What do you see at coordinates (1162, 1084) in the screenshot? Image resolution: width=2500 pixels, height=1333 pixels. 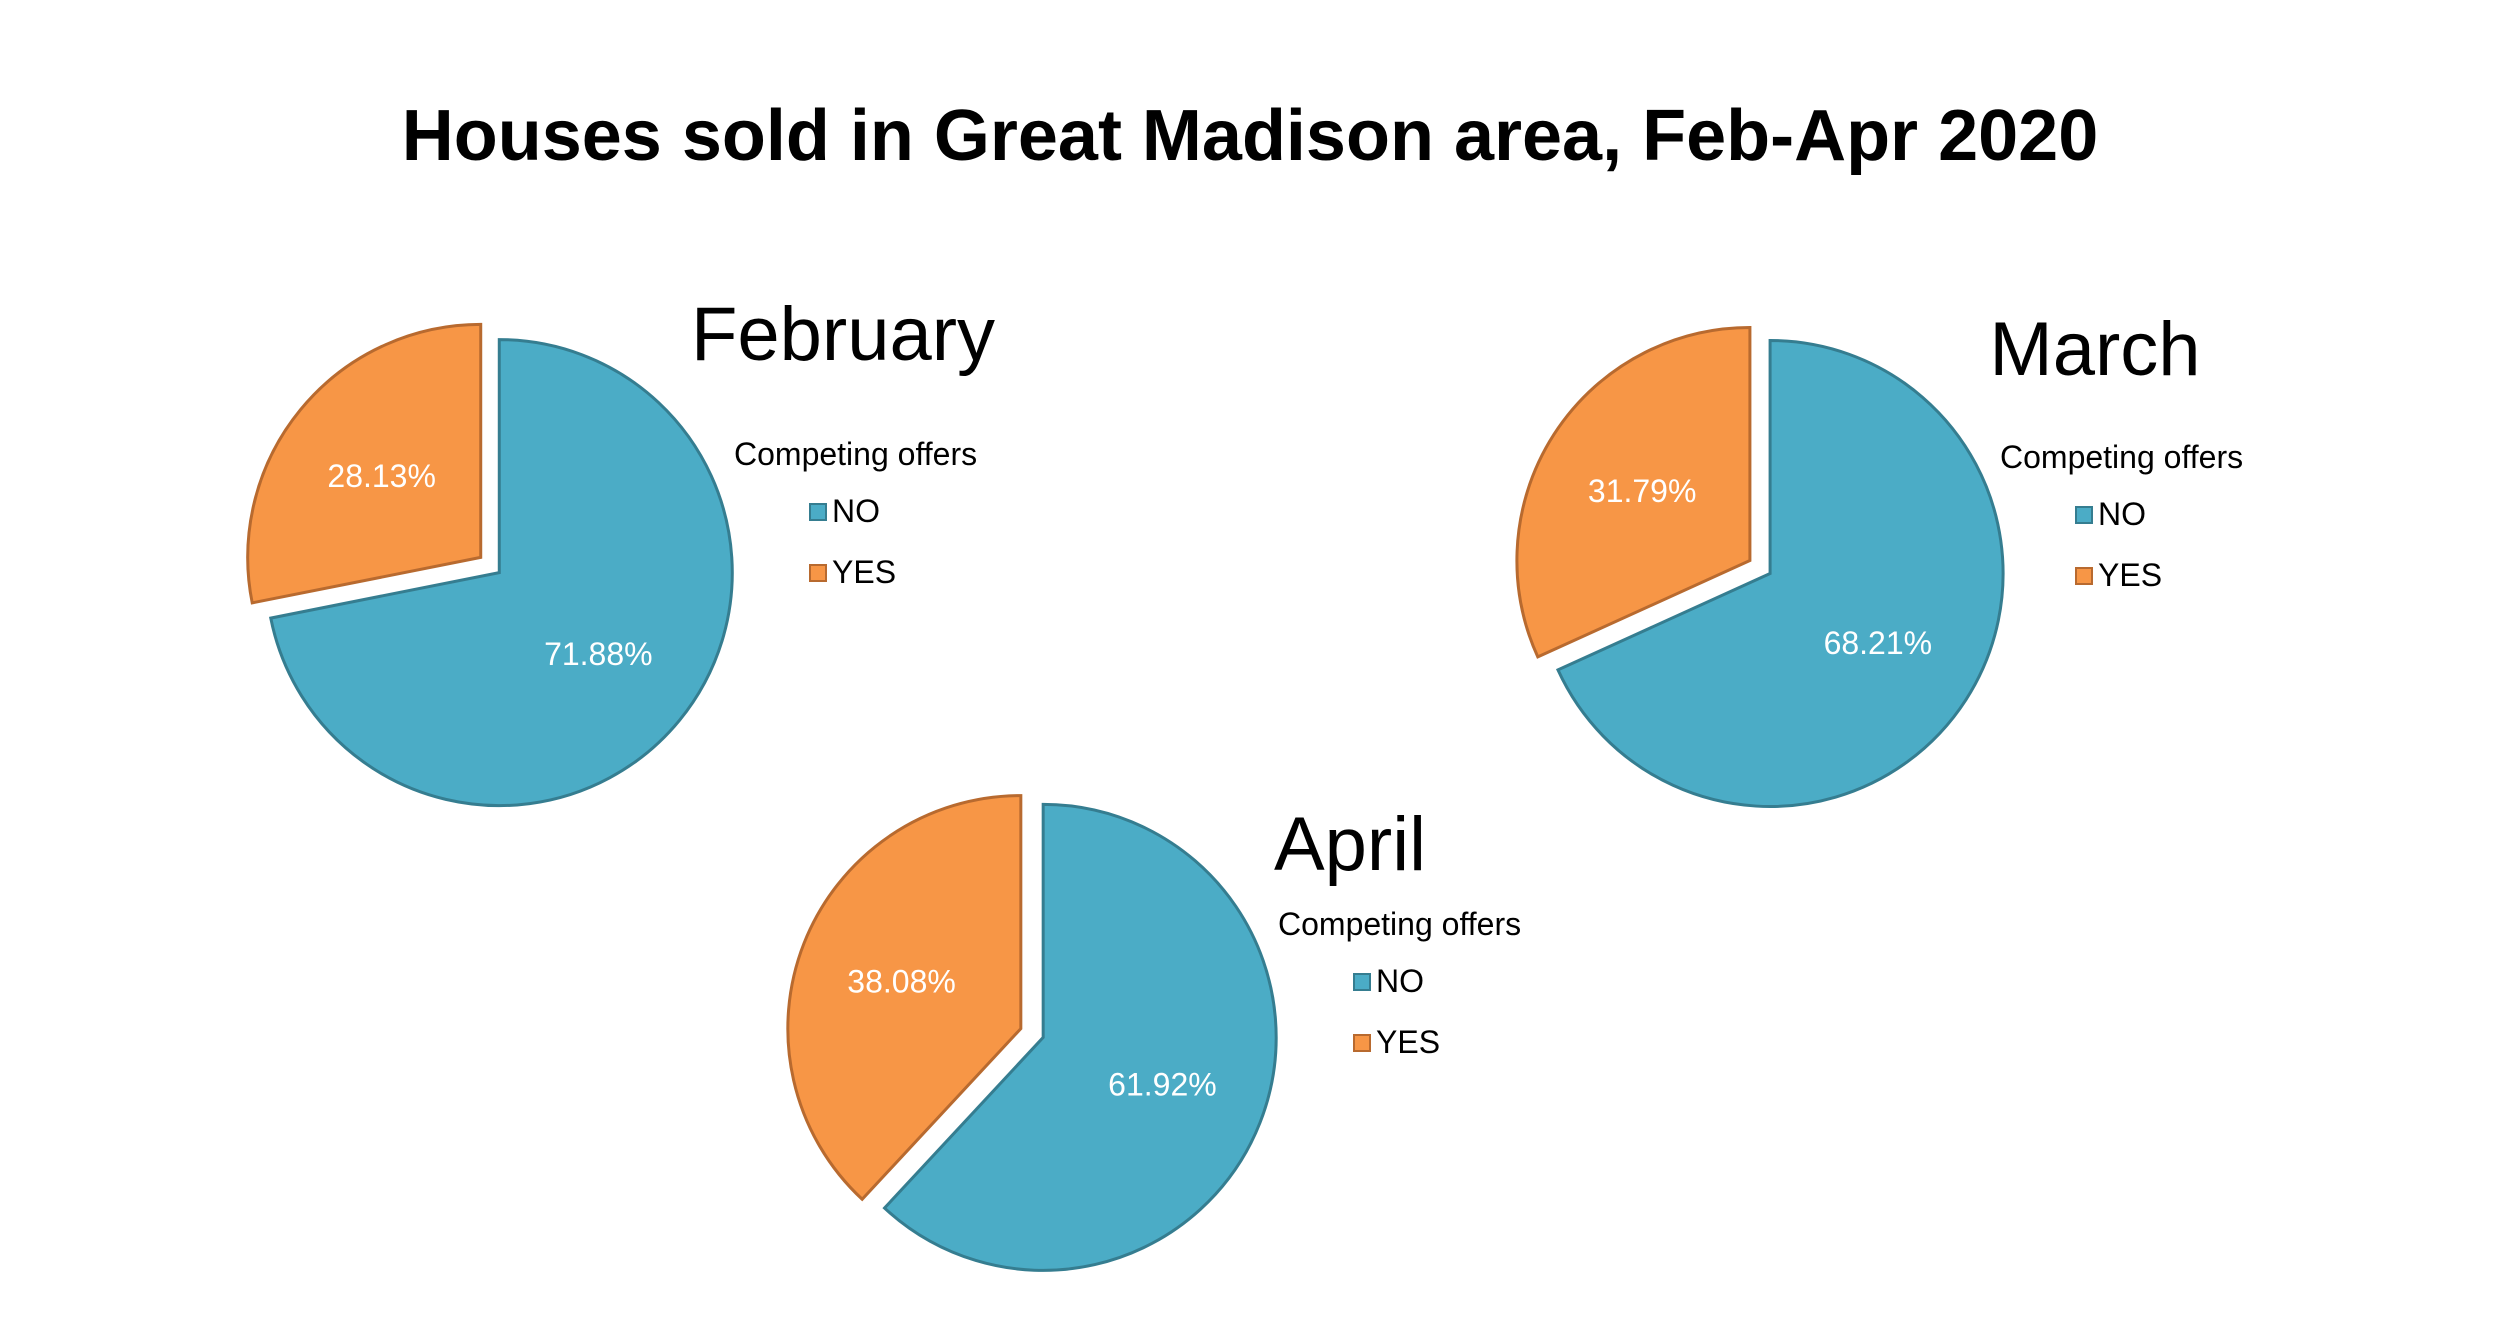 I see `data-label-no: 61.92%` at bounding box center [1162, 1084].